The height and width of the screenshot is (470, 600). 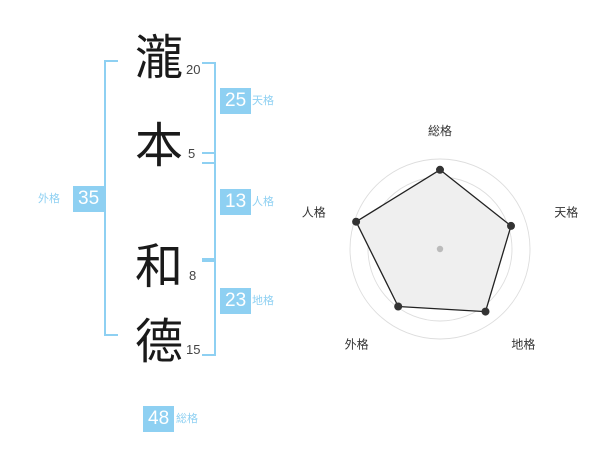 I want to click on radar-axis-label-人格: 人格, so click(x=314, y=212).